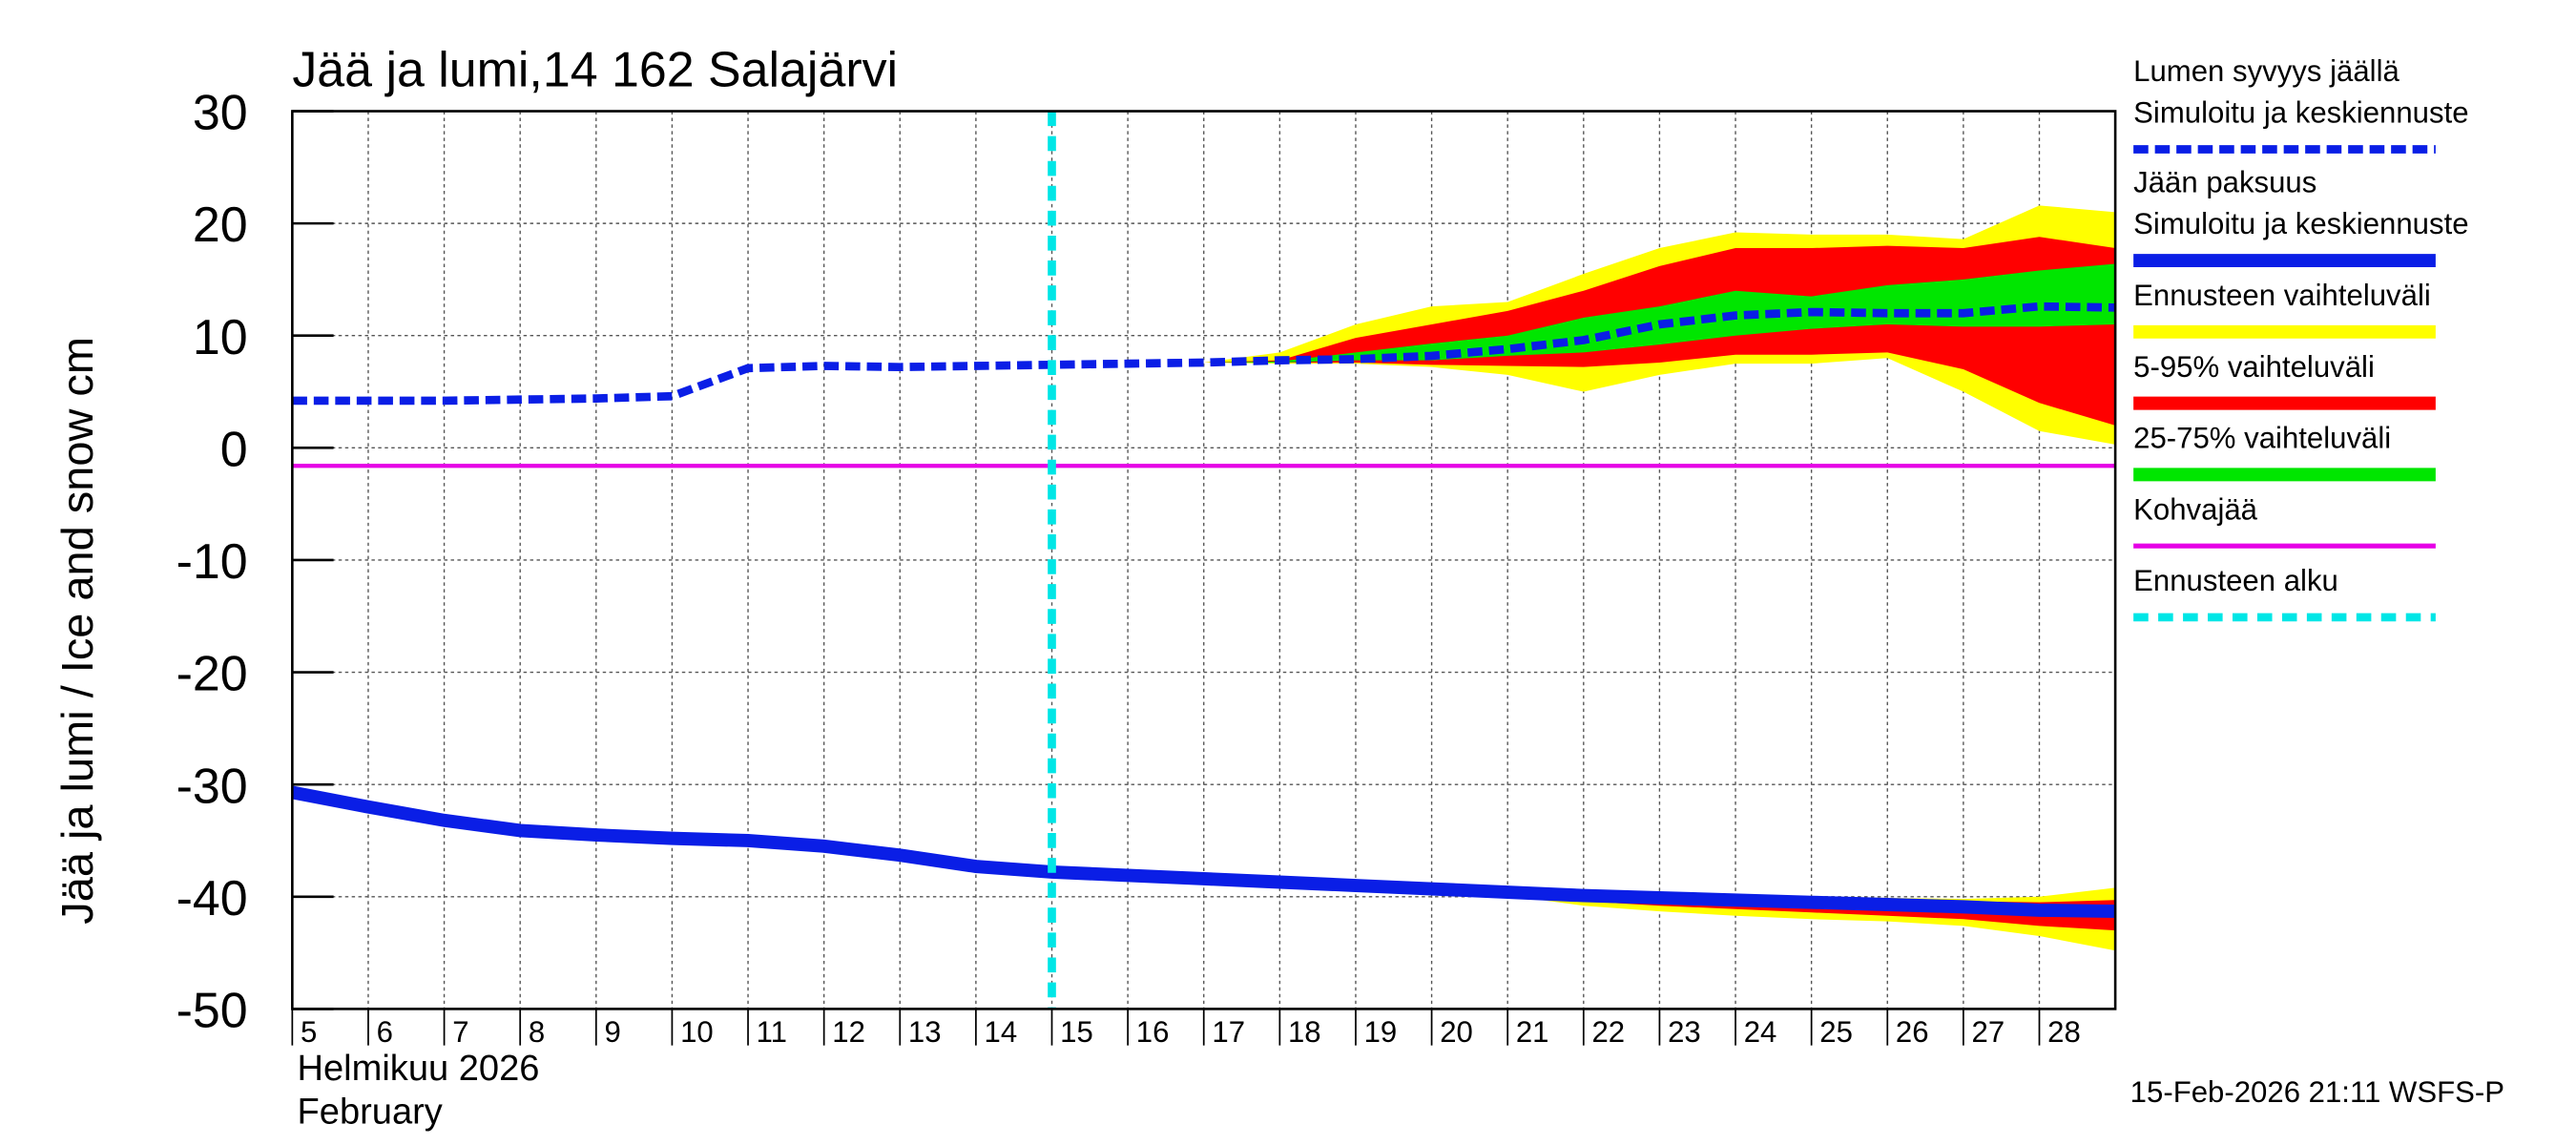 The width and height of the screenshot is (2576, 1145). I want to click on y-tick-label: -50, so click(212, 1010).